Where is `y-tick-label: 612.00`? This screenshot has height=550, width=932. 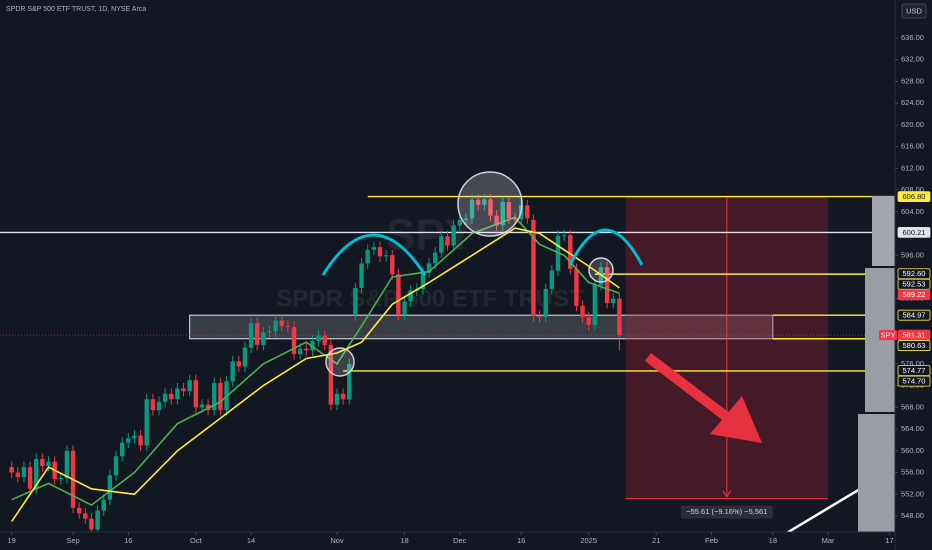 y-tick-label: 612.00 is located at coordinates (912, 167).